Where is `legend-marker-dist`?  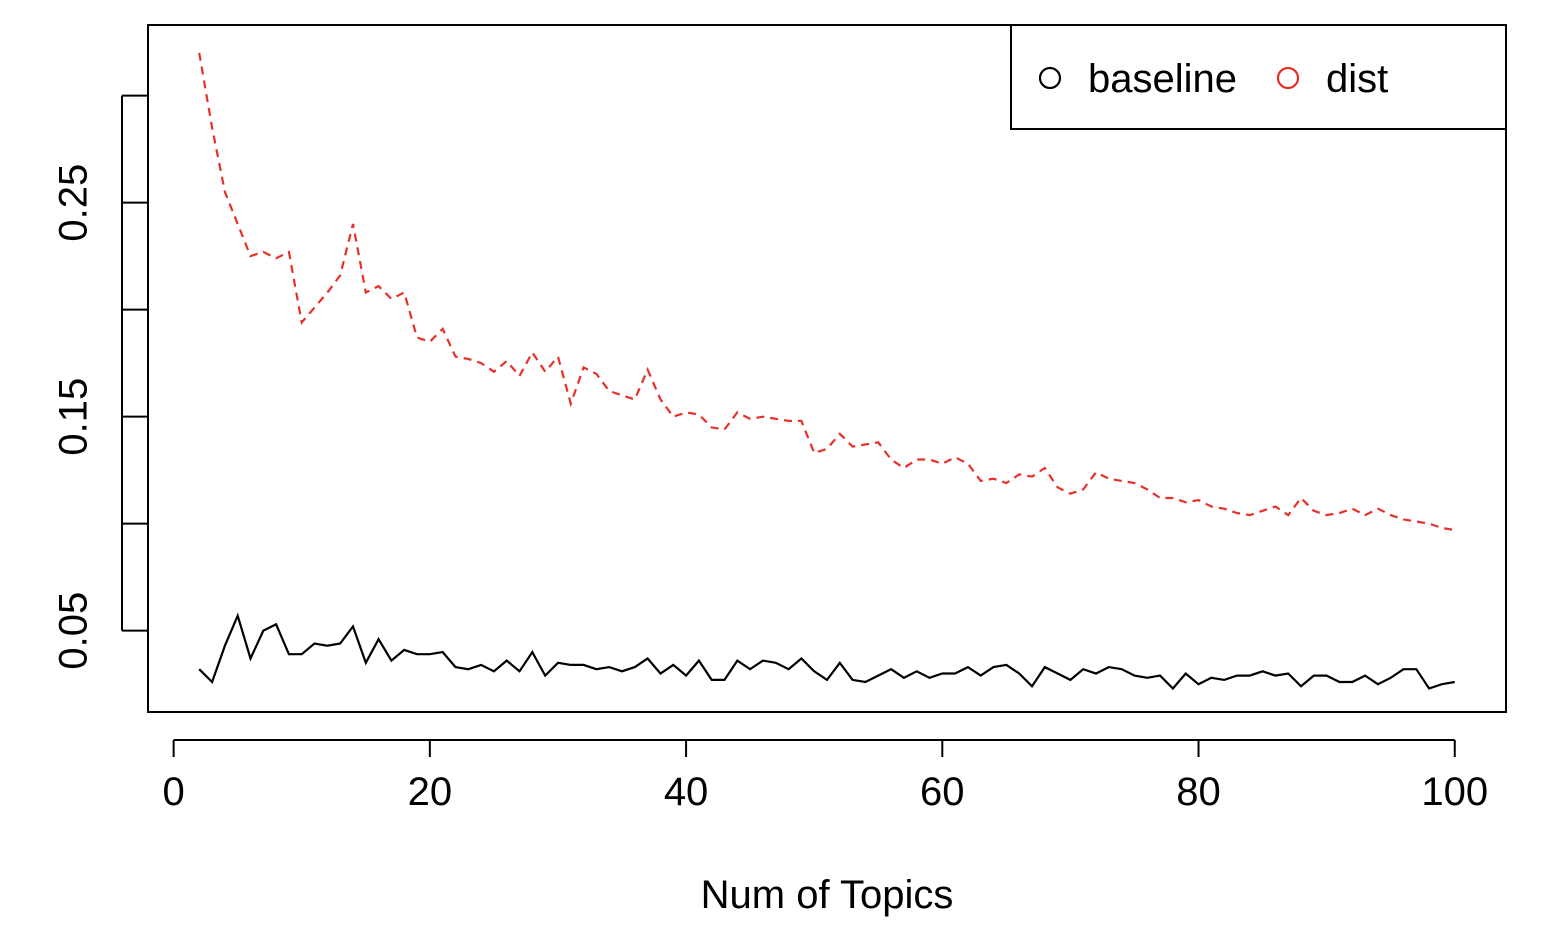
legend-marker-dist is located at coordinates (1288, 78).